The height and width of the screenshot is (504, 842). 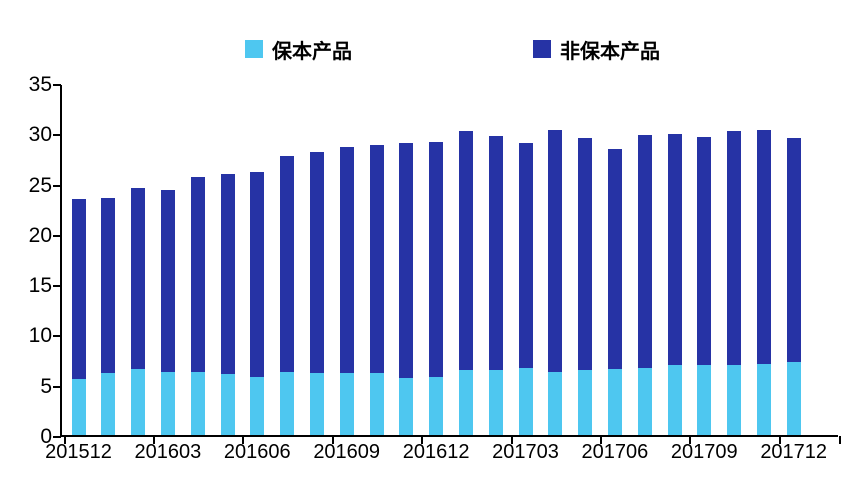 I want to click on y-axis-tick-label: 30, so click(x=40, y=135).